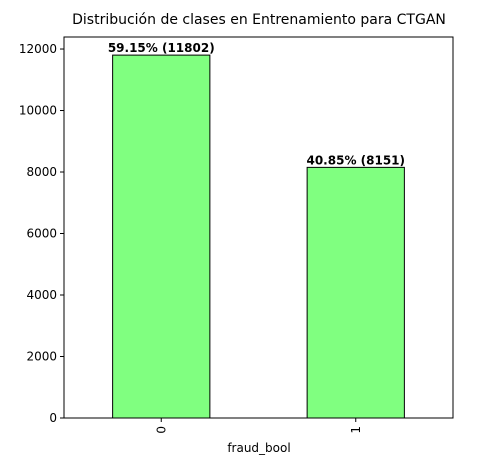 This screenshot has height=466, width=489. I want to click on y-axis: 0 2000 4000 6000 8000 10000 12000, so click(41, 233).